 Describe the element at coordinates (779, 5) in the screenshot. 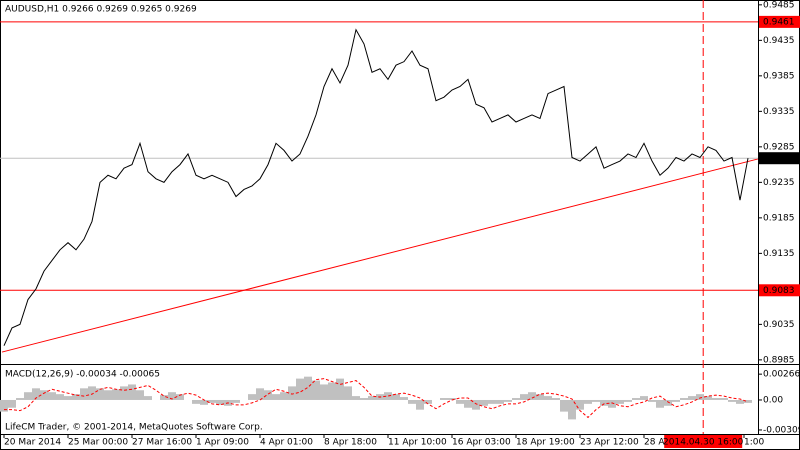

I see `y-tick-label: 0.9485` at that location.